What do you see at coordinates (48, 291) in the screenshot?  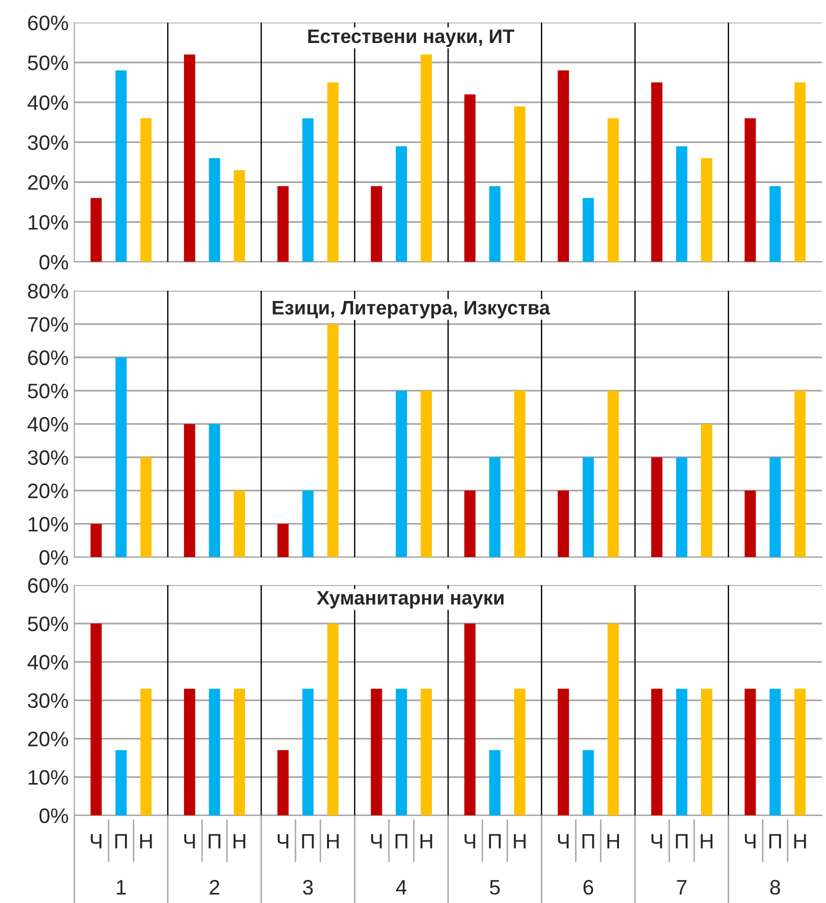 I see `y-tick-label: 80%` at bounding box center [48, 291].